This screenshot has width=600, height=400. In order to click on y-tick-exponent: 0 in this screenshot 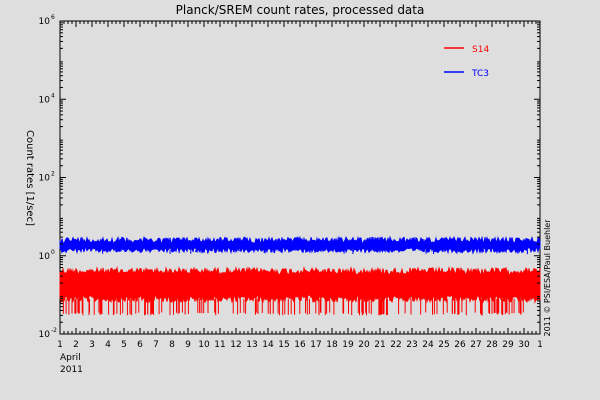, I will do `click(53, 252)`.